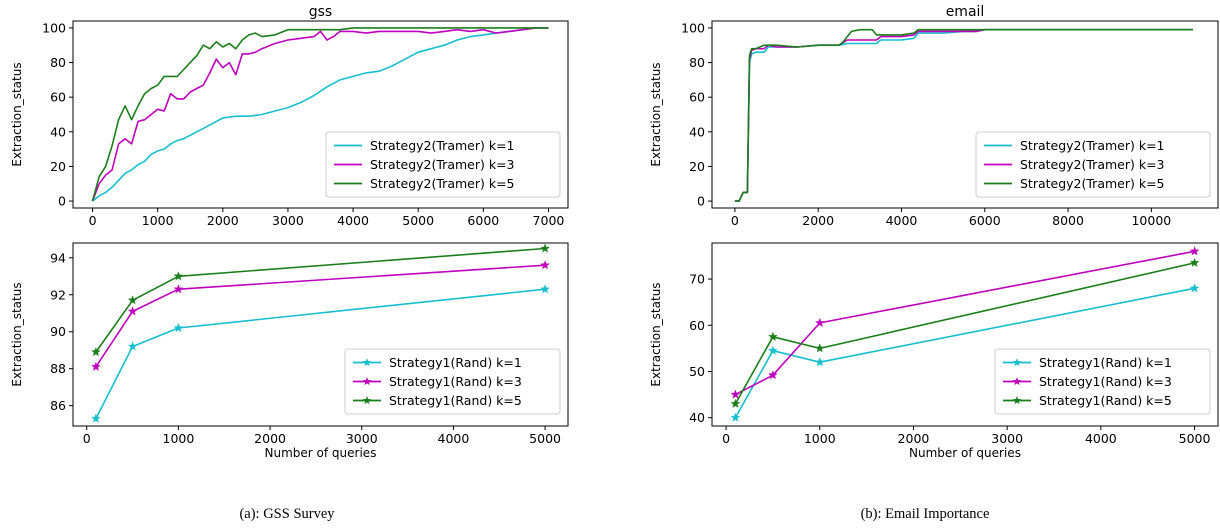  I want to click on y-tick-label: 94, so click(58, 257).